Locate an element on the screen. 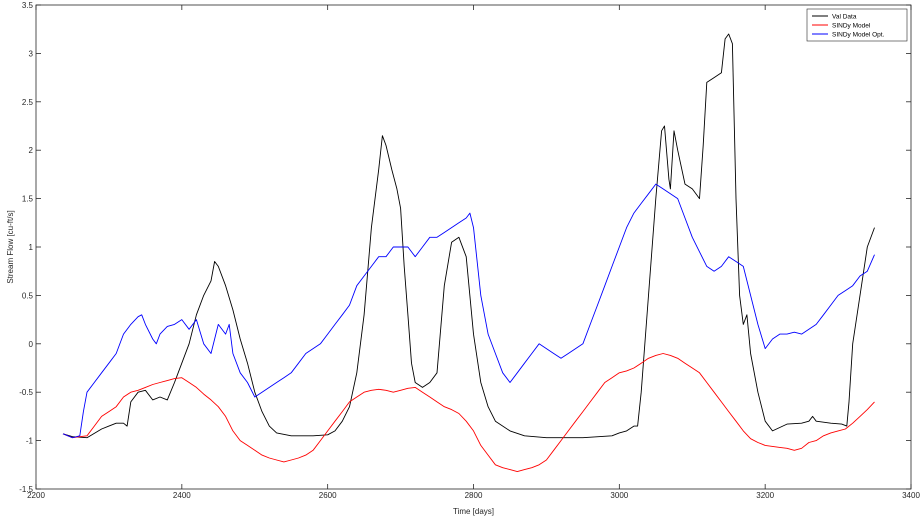 Image resolution: width=921 pixels, height=520 pixels. x-tick-label: 3200 is located at coordinates (765, 495).